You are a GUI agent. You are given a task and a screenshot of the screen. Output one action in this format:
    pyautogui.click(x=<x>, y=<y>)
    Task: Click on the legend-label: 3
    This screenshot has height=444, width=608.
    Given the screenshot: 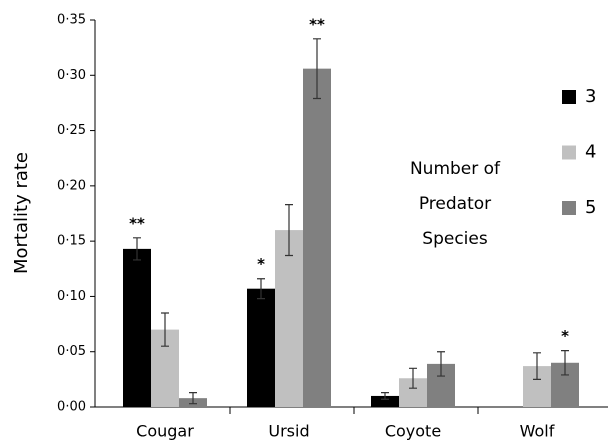 What is the action you would take?
    pyautogui.click(x=590, y=96)
    